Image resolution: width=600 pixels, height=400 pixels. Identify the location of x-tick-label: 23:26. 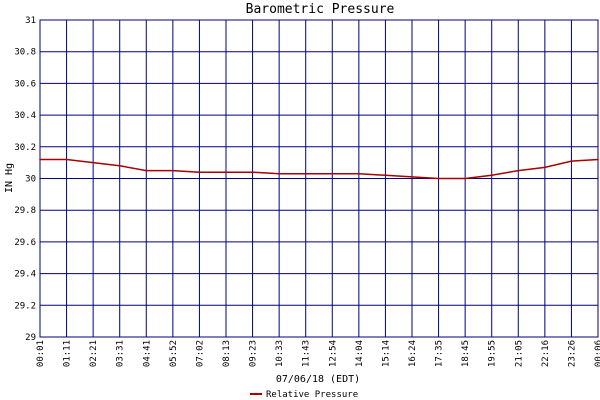
(572, 353).